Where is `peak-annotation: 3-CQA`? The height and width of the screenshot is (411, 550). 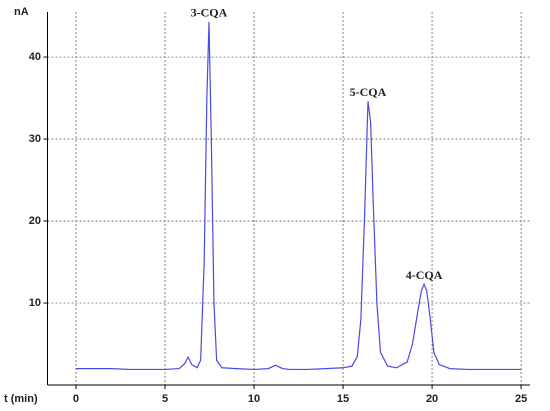
peak-annotation: 3-CQA is located at coordinates (209, 13).